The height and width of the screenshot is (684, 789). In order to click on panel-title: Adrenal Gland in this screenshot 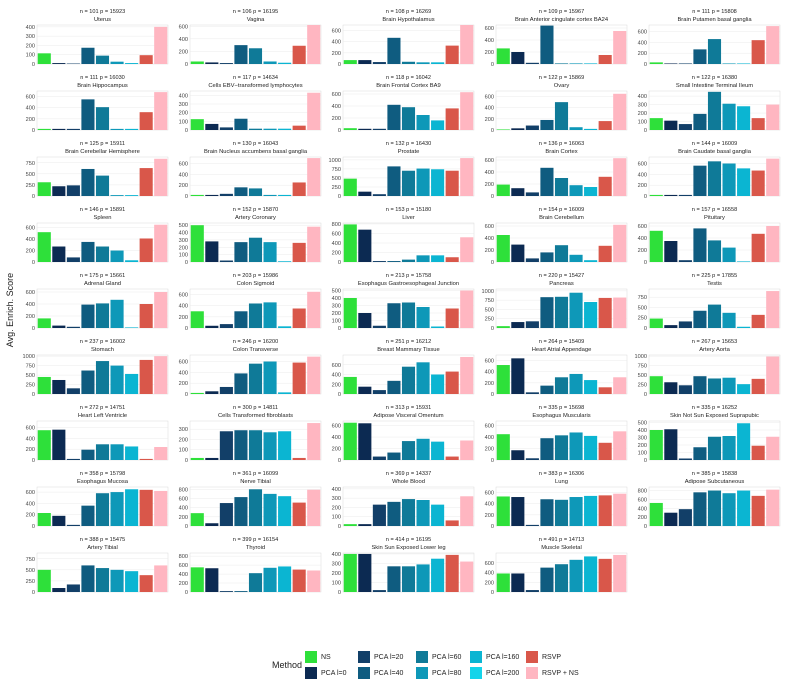, I will do `click(102, 284)`.